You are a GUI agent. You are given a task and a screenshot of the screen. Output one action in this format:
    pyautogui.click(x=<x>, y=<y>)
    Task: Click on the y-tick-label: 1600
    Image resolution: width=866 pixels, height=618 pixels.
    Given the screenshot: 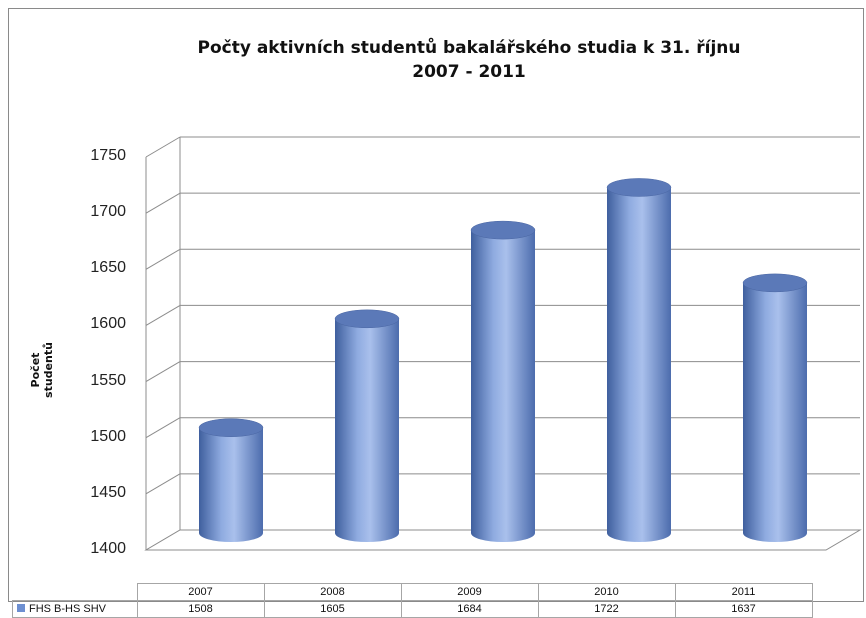 What is the action you would take?
    pyautogui.click(x=108, y=324)
    